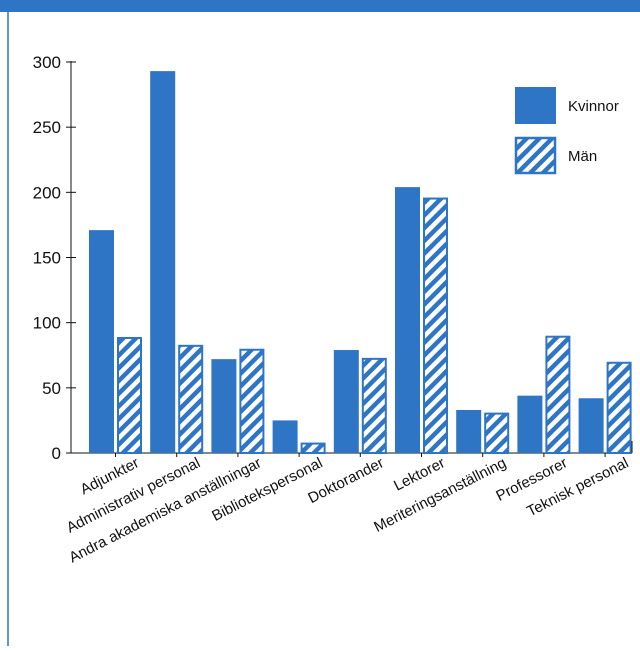 The image size is (640, 651). What do you see at coordinates (51, 388) in the screenshot?
I see `y-tick-label: 50` at bounding box center [51, 388].